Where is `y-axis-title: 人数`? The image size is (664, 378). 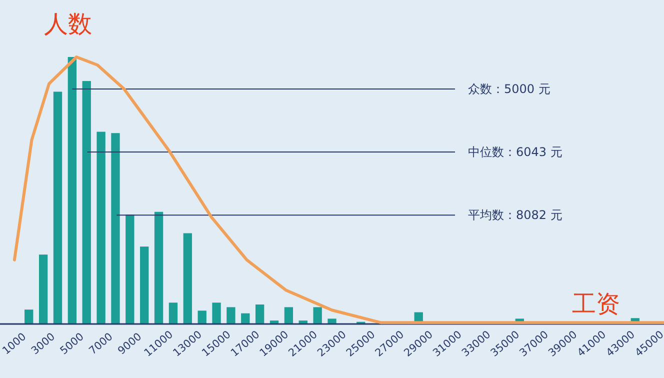
y-axis-title: 人数 is located at coordinates (68, 24).